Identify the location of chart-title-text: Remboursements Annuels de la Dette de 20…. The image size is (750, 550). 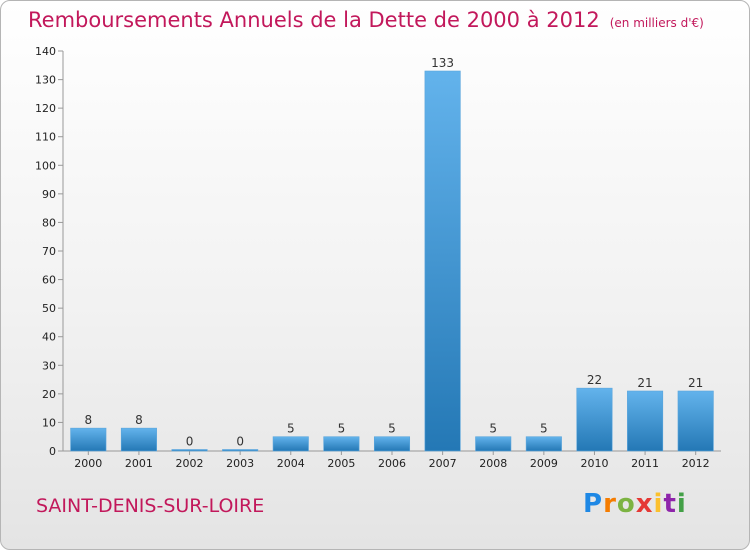
(314, 20).